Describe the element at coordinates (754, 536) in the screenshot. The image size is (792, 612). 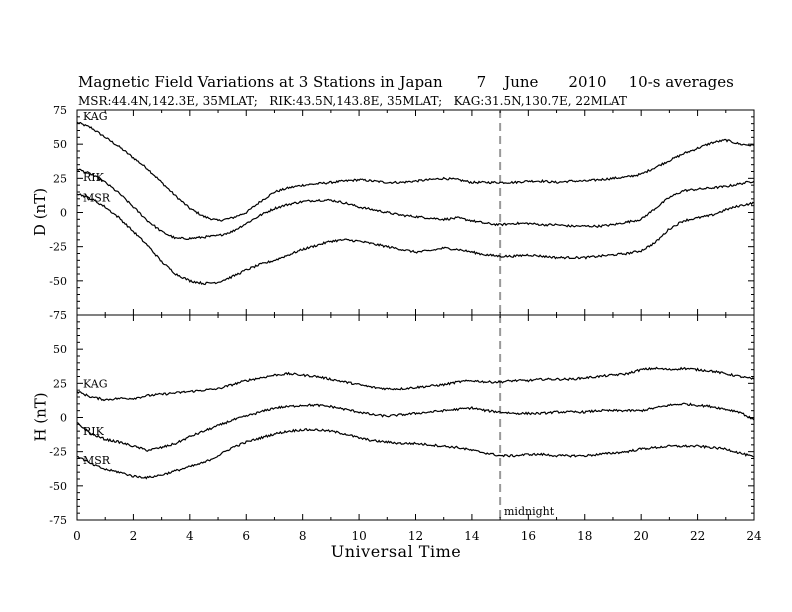
I see `x-tick-label: 24` at that location.